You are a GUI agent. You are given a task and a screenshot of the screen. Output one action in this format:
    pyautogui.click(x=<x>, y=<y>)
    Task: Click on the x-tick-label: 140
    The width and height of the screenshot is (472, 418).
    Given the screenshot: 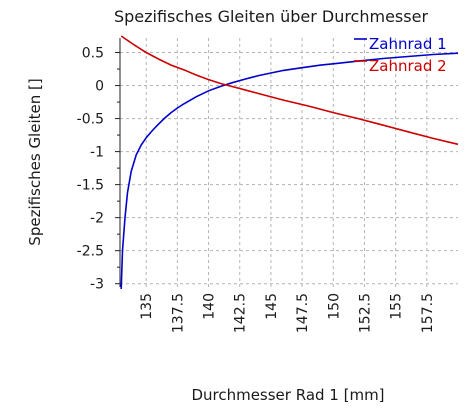 What is the action you would take?
    pyautogui.click(x=210, y=306)
    